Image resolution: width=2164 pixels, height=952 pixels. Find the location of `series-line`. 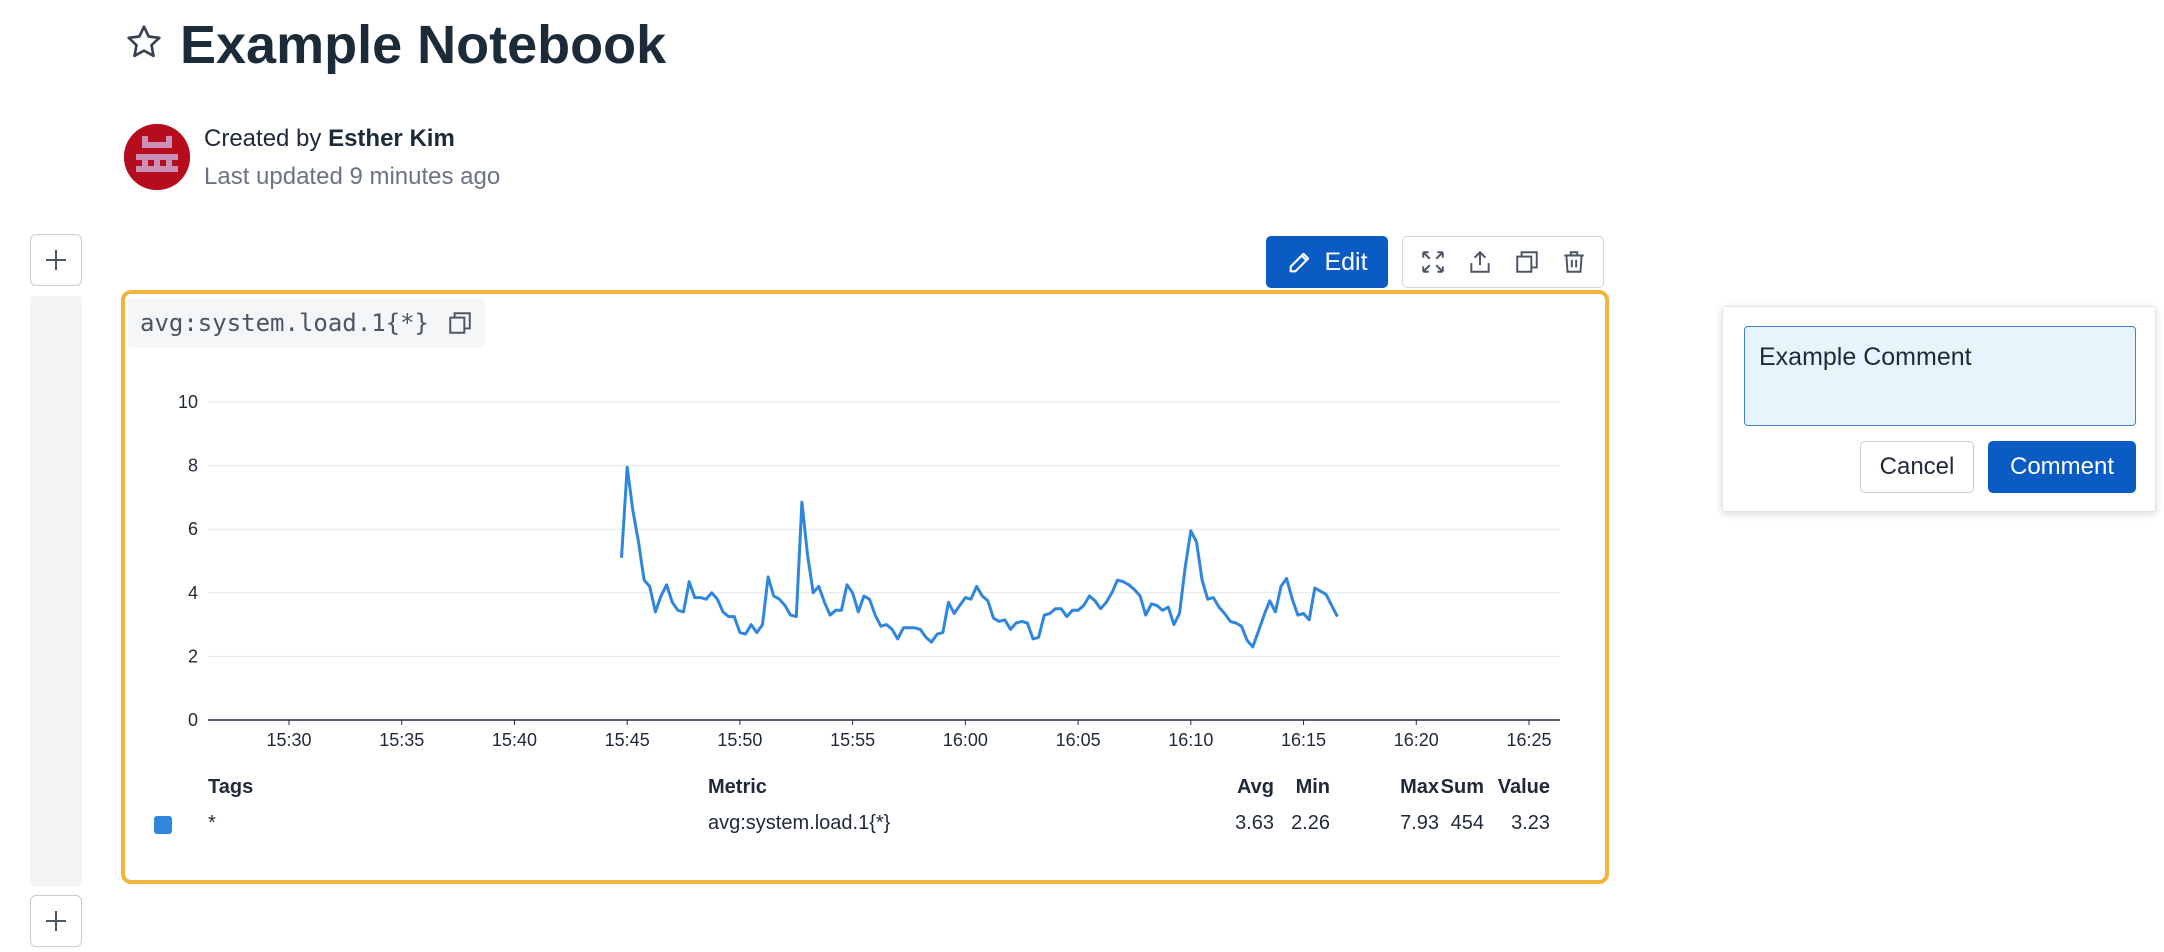

series-line is located at coordinates (979, 557).